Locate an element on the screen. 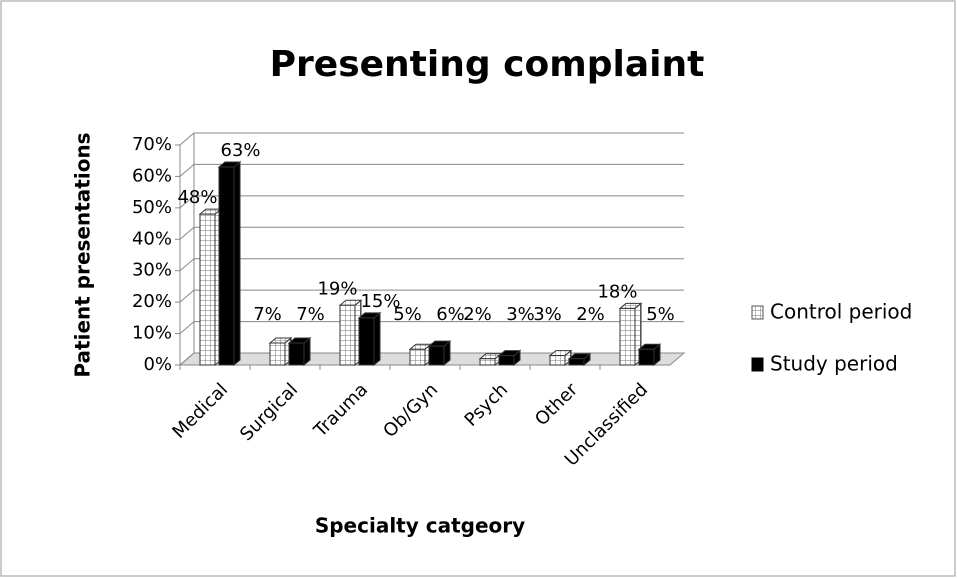  value-label: 63% is located at coordinates (240, 150).